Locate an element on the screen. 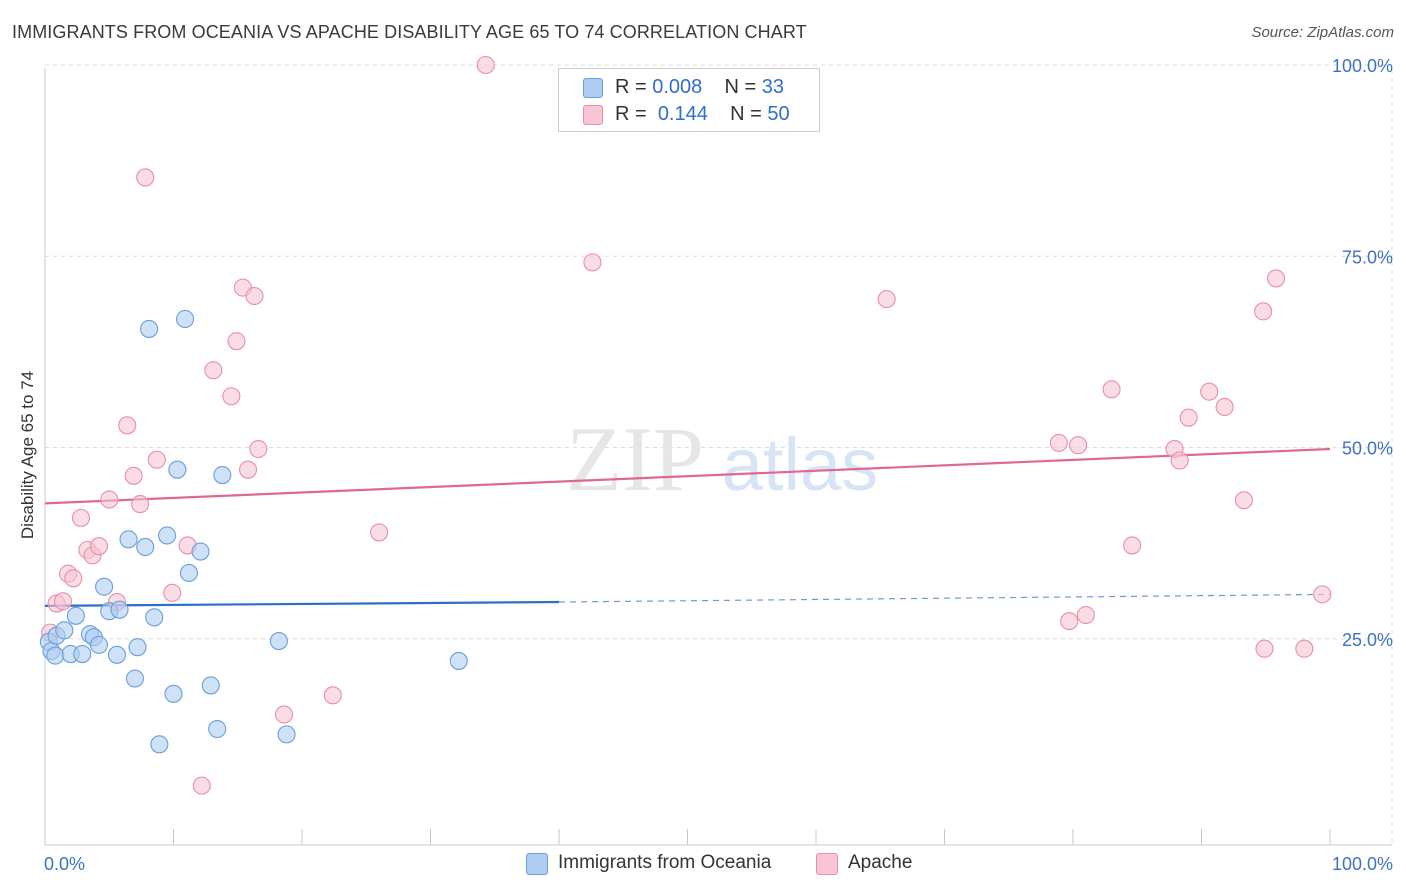 Image resolution: width=1406 pixels, height=892 pixels. legend-swatch-apache is located at coordinates (593, 115).